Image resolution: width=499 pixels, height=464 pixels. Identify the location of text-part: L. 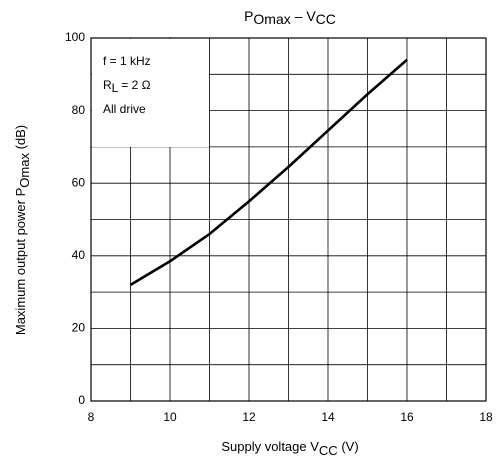
(115, 88).